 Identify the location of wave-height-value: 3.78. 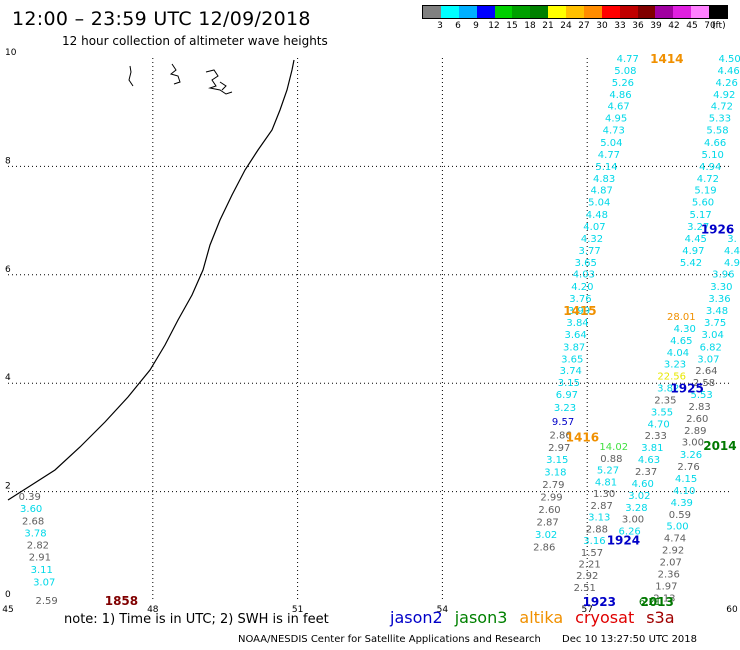
(35, 533).